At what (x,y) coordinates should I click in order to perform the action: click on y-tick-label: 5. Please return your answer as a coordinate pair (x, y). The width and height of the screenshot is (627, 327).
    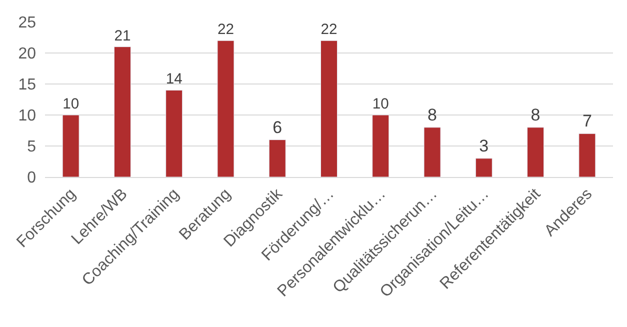
    Looking at the image, I should click on (31, 147).